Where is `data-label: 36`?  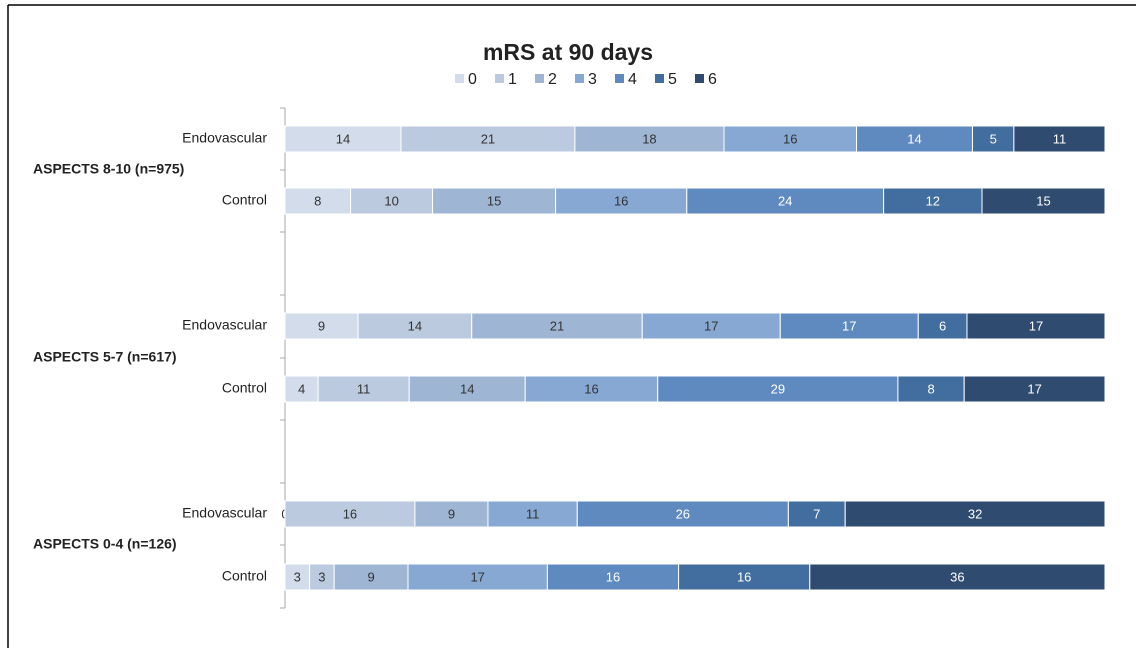 data-label: 36 is located at coordinates (957, 576).